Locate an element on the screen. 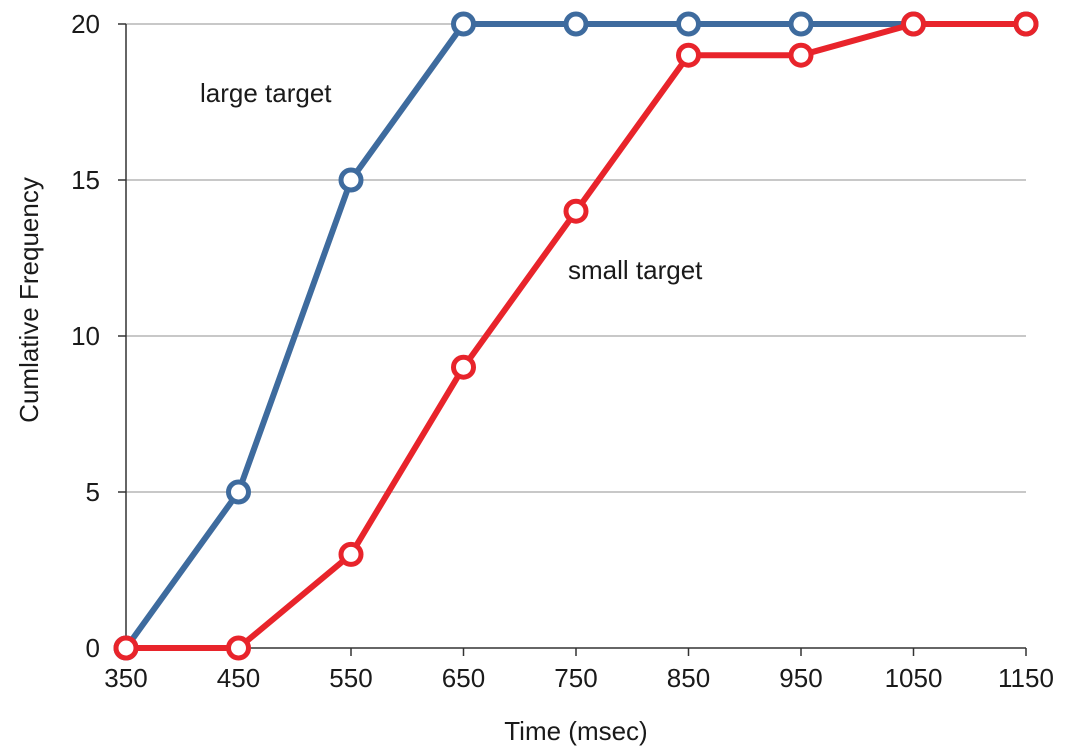  series-label-large-target: large target is located at coordinates (266, 93).